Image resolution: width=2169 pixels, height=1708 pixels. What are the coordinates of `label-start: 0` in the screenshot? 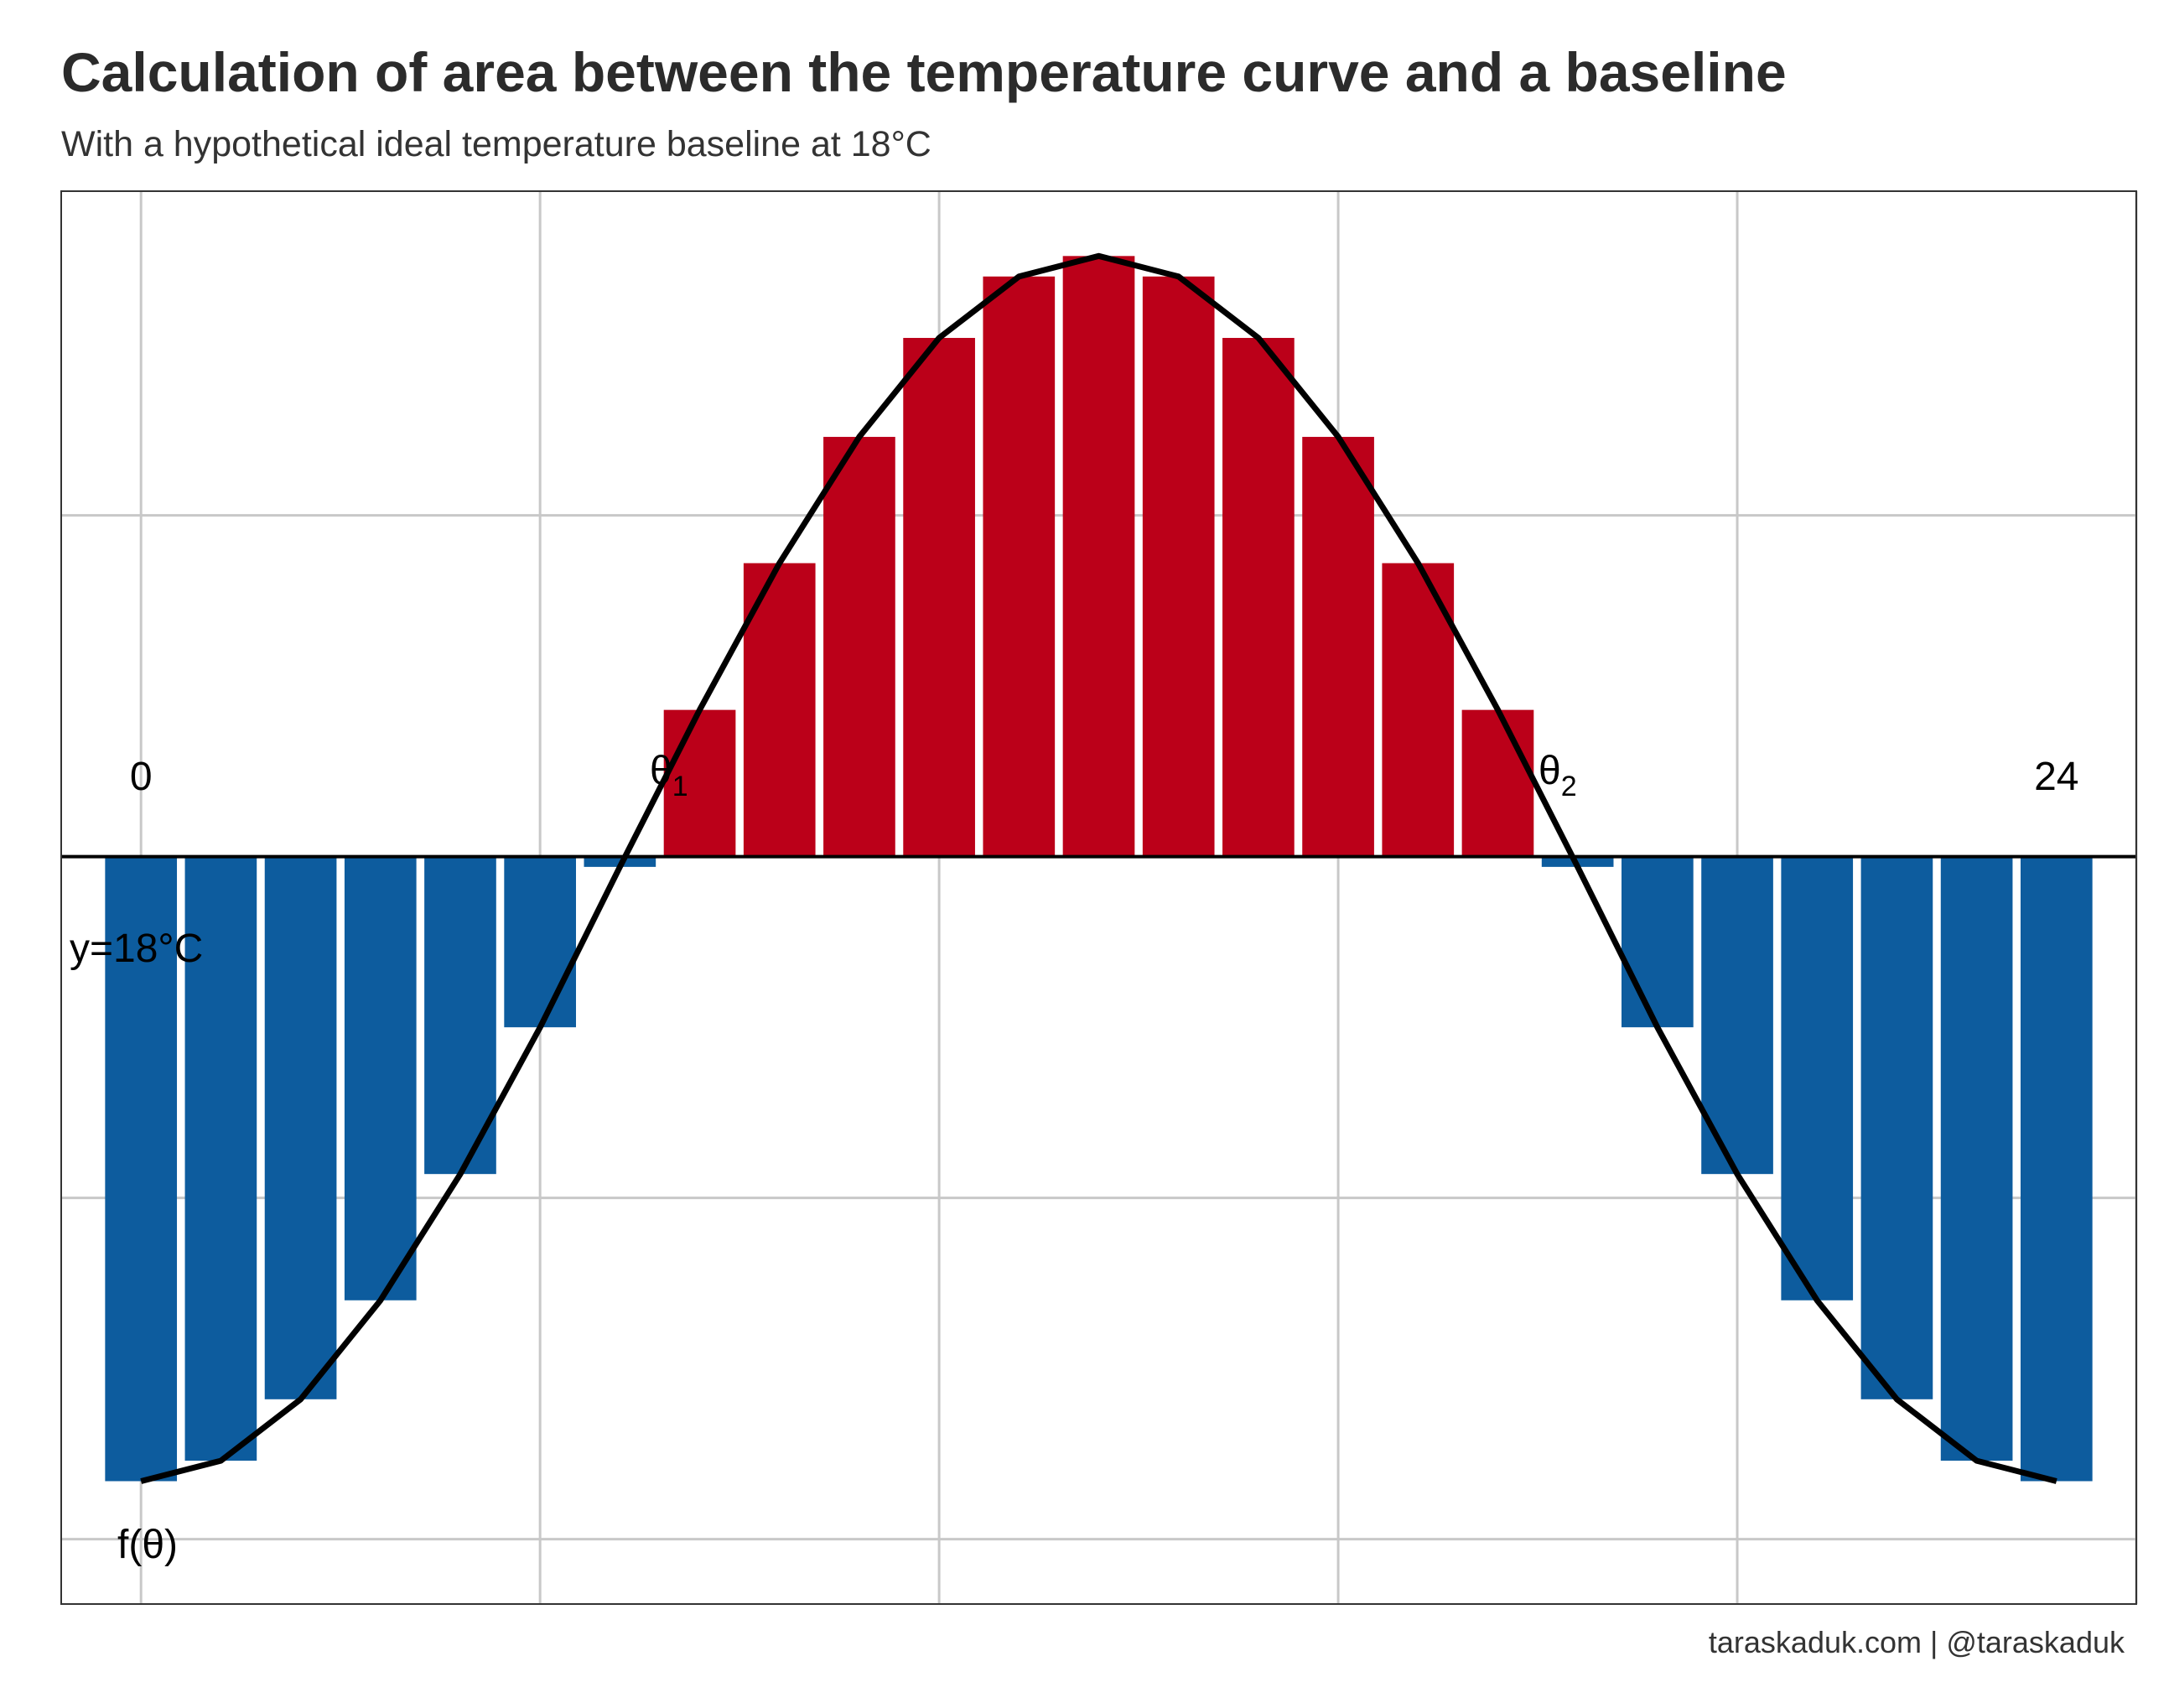 It's located at (141, 777).